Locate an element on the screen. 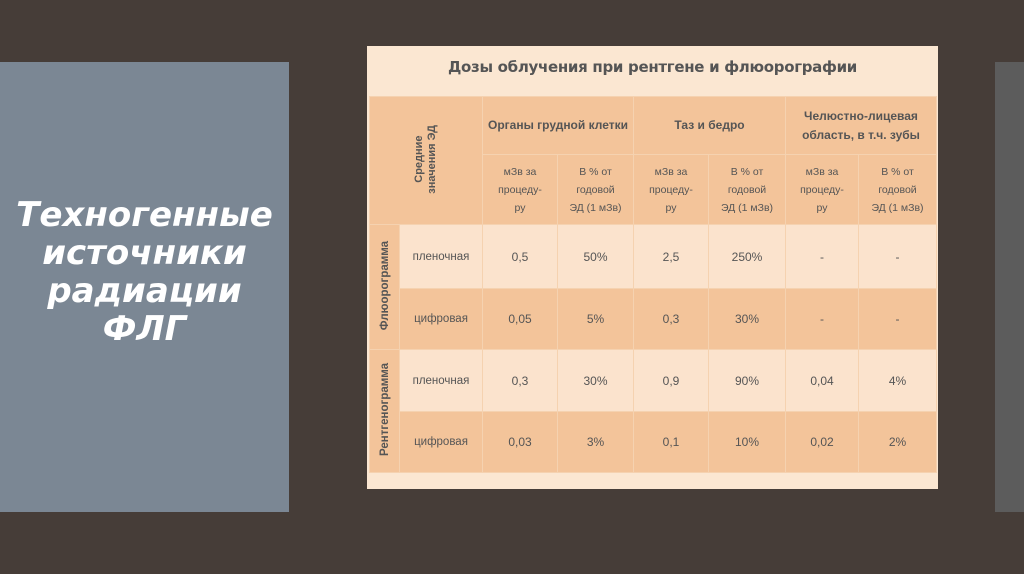  slide-title-line: Техногенные is located at coordinates (144, 215).